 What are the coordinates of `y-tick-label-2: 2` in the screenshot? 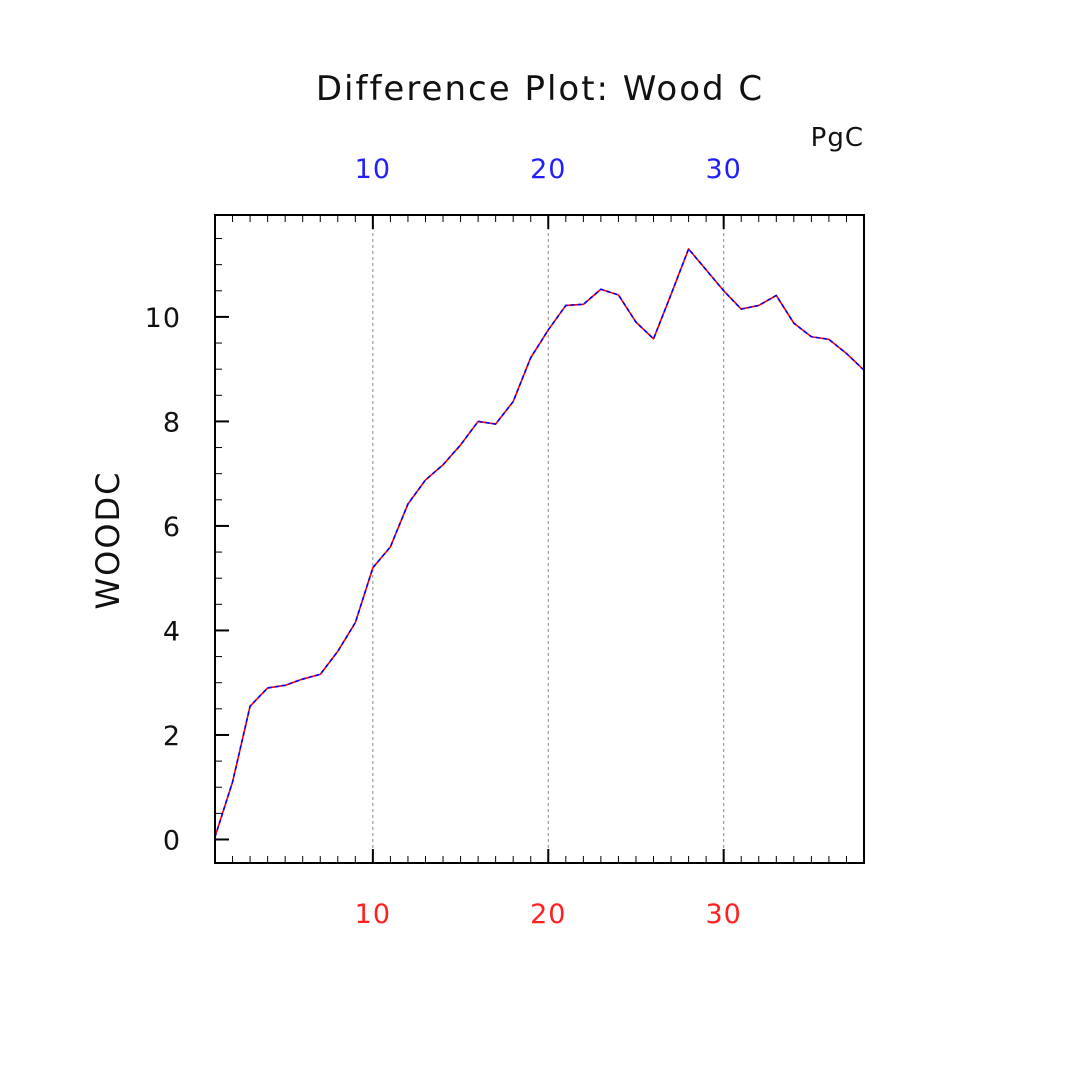 It's located at (172, 736).